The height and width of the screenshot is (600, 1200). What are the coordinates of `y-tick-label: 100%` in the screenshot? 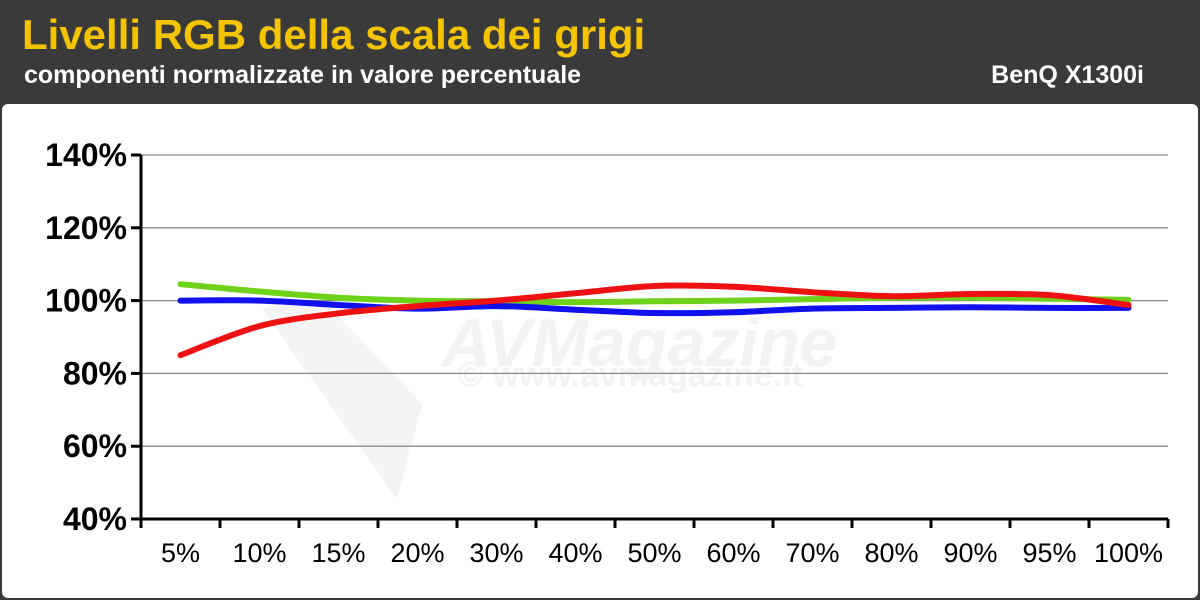 It's located at (86, 301).